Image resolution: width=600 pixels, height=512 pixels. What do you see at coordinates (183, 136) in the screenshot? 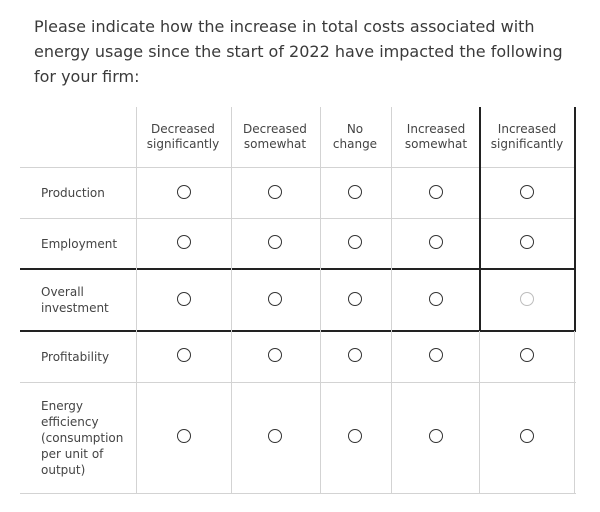
I see `column-header-decreased-significantly: Decreased significantly` at bounding box center [183, 136].